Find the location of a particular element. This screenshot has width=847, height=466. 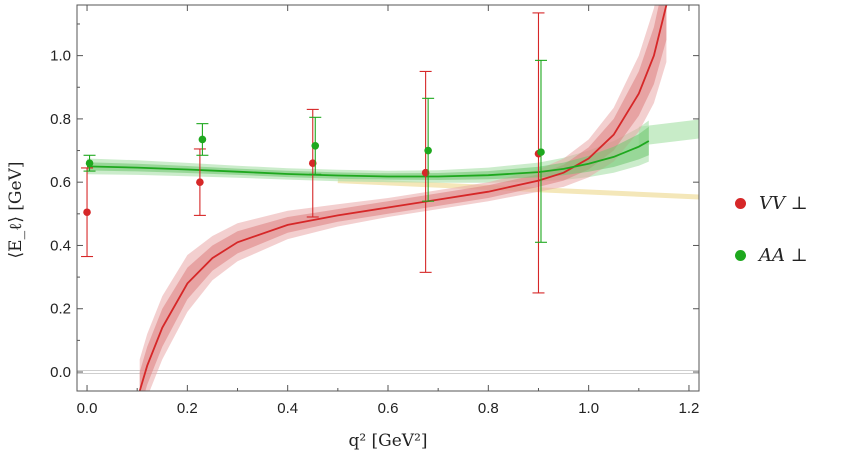

legend-aa-marker is located at coordinates (740, 255).